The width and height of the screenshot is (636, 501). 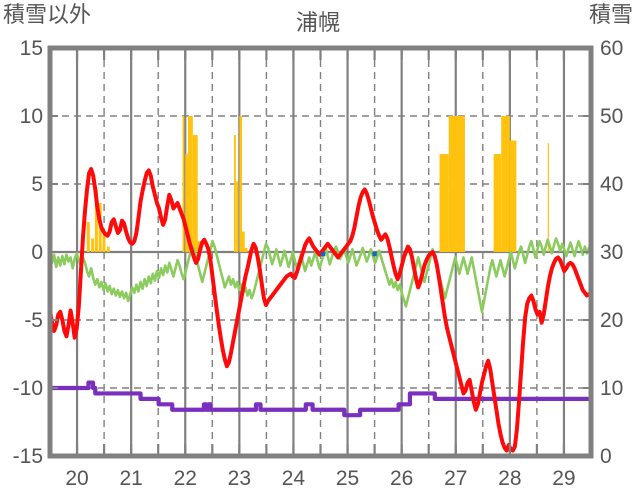 I want to click on left-tick--5: -5, so click(x=33, y=320).